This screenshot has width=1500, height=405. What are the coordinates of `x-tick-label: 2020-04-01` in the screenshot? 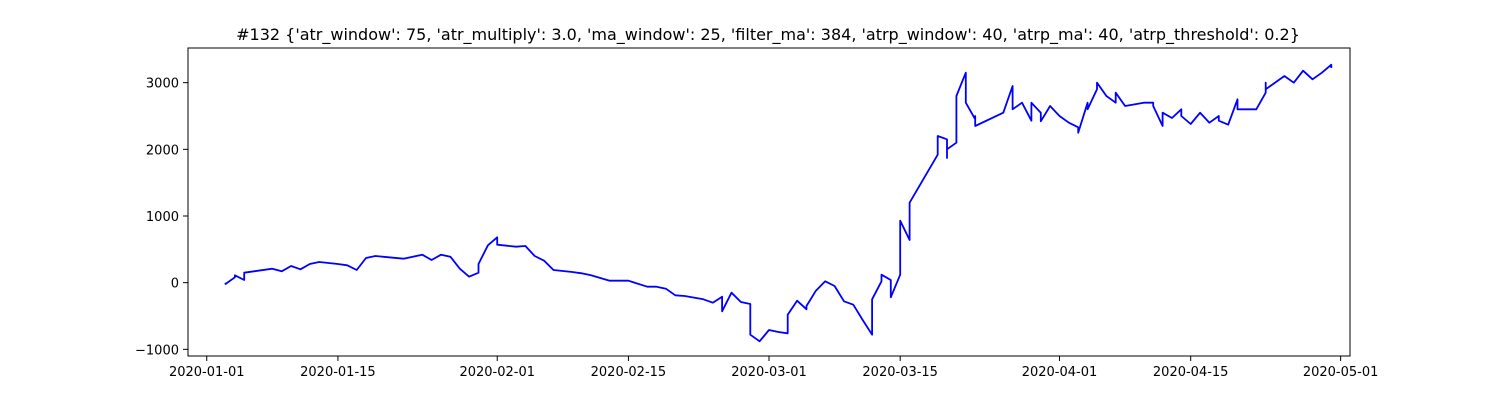 It's located at (1060, 372).